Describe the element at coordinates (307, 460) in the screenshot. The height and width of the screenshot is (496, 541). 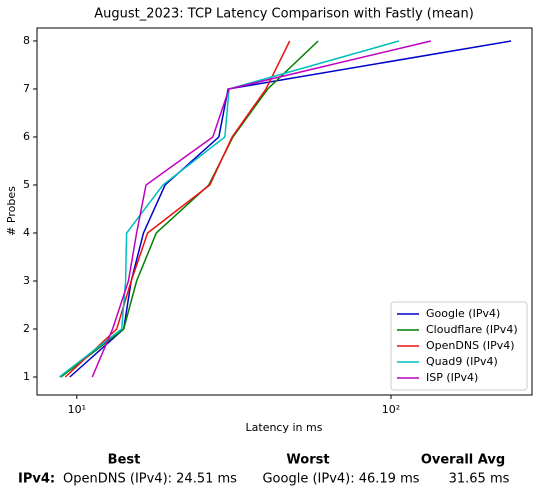
I see `summary-header: Worst` at that location.